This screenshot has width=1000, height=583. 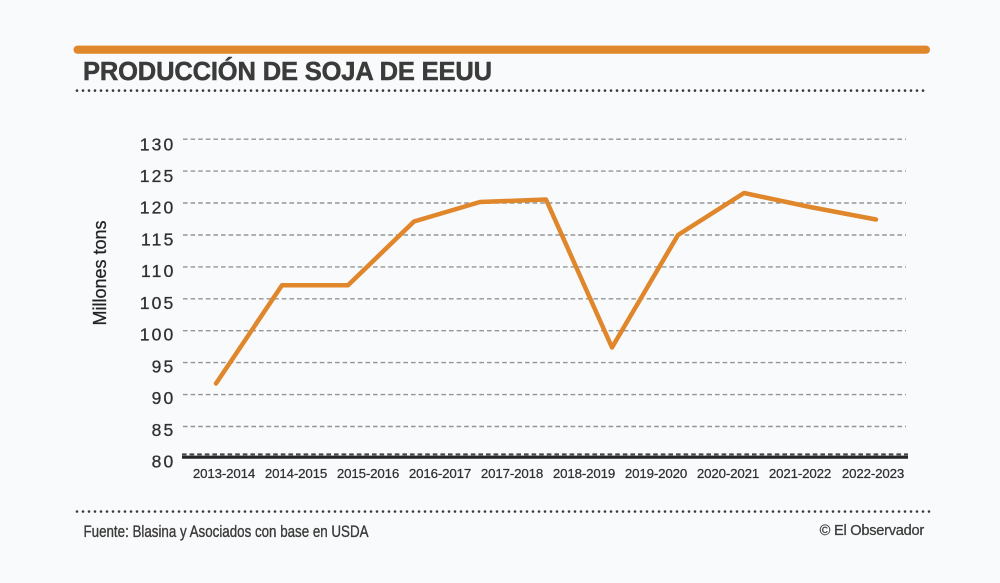 I want to click on svg-text: 2018-2019, so click(x=584, y=473).